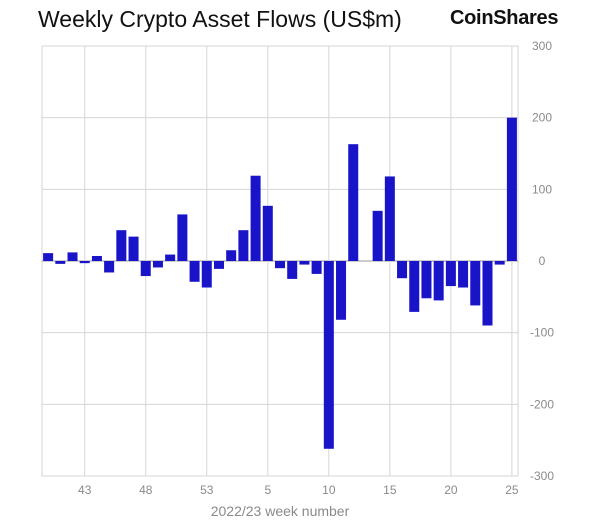 This screenshot has width=600, height=524. I want to click on y-tick-label: 200, so click(542, 118).